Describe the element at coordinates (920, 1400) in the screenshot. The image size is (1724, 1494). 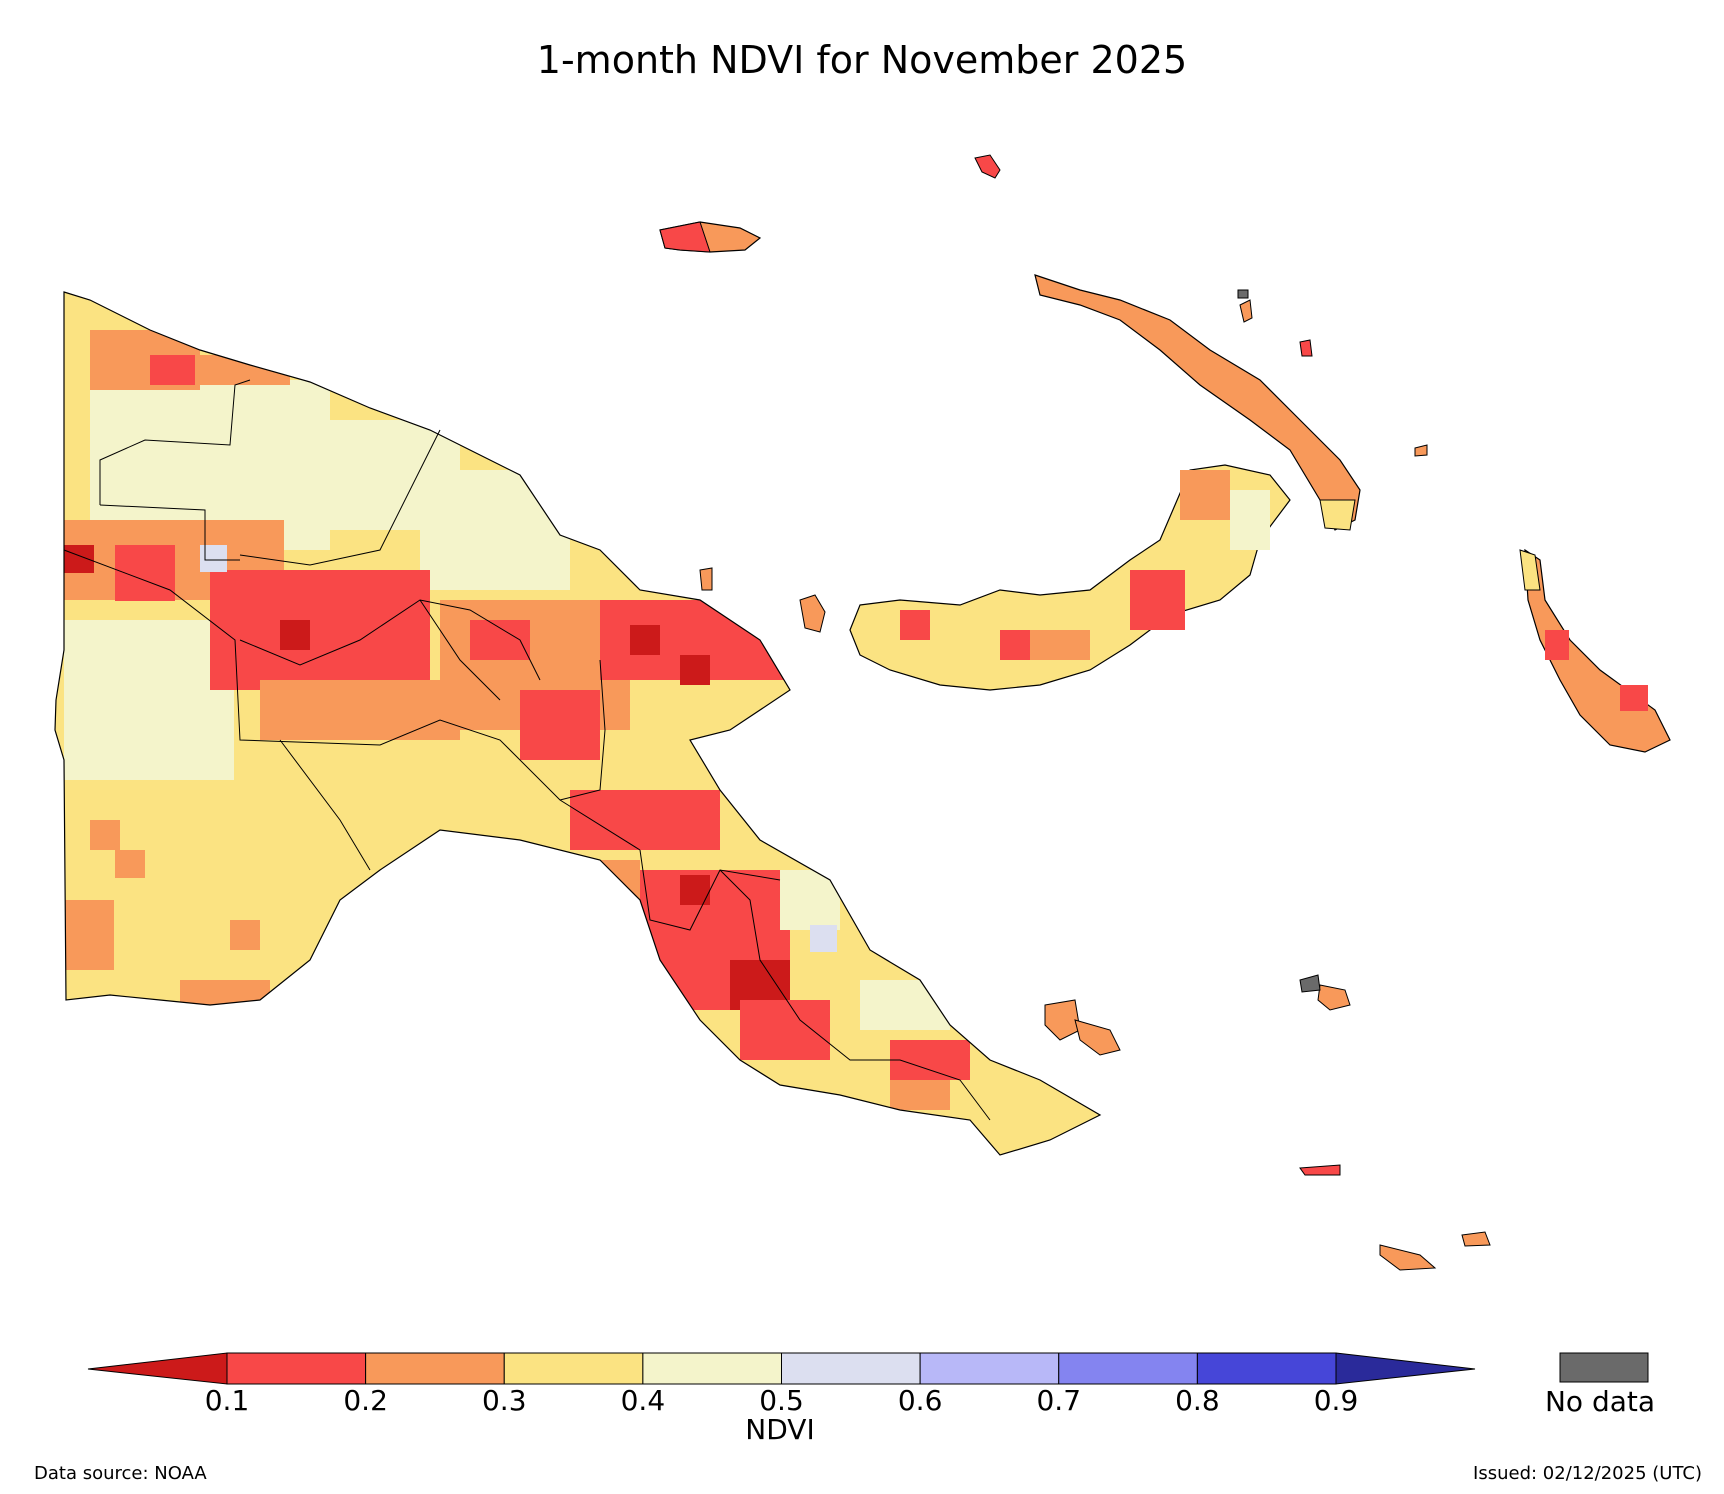
I see `colorbar-tick-label: 0.6` at that location.